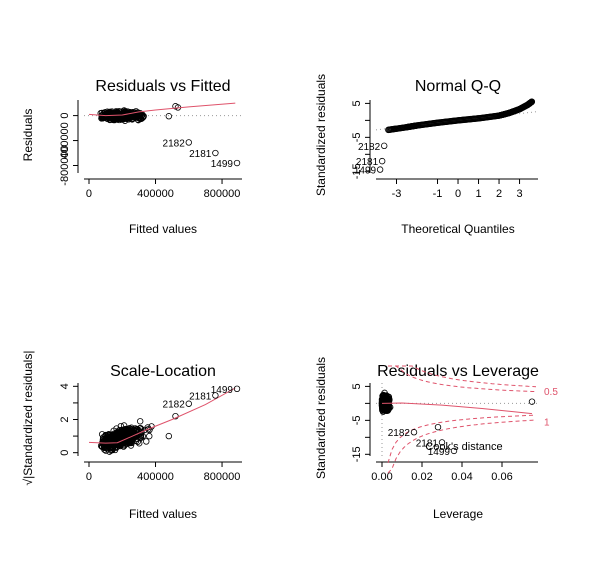 The height and width of the screenshot is (570, 590). What do you see at coordinates (458, 371) in the screenshot?
I see `panel-title: Residuals vs Leverage` at bounding box center [458, 371].